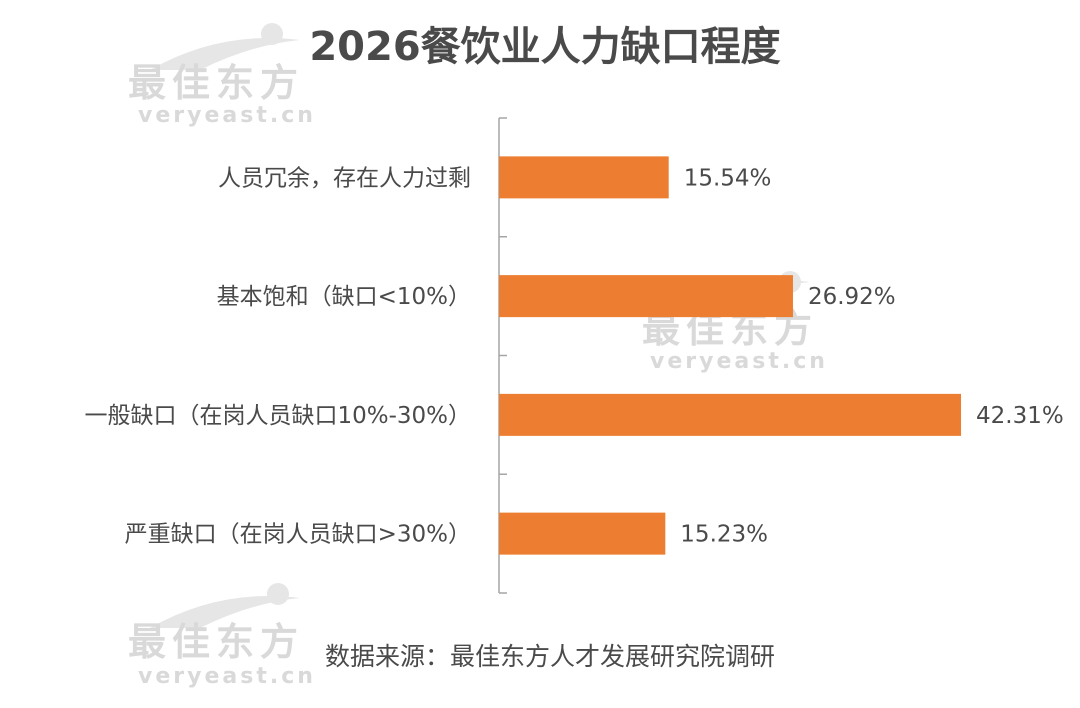 The image size is (1080, 708). What do you see at coordinates (724, 535) in the screenshot?
I see `data-label: 15.23%` at bounding box center [724, 535].